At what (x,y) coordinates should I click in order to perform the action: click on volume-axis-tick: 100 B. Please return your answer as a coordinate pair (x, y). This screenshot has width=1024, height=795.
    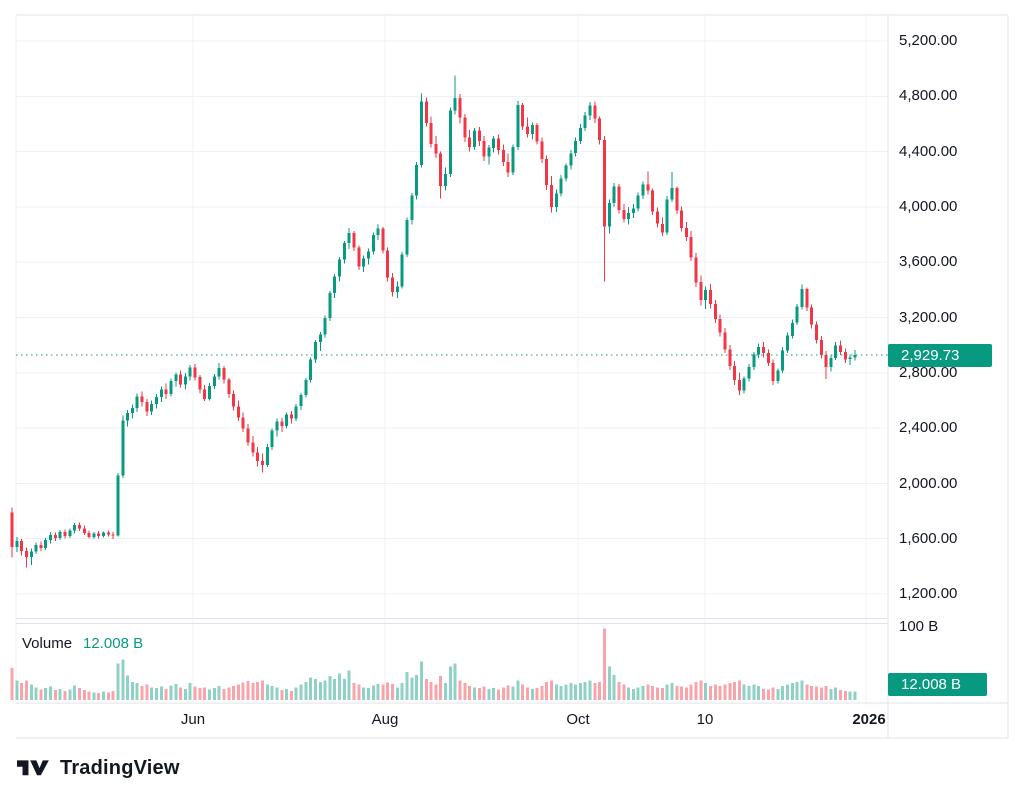
    Looking at the image, I should click on (919, 626).